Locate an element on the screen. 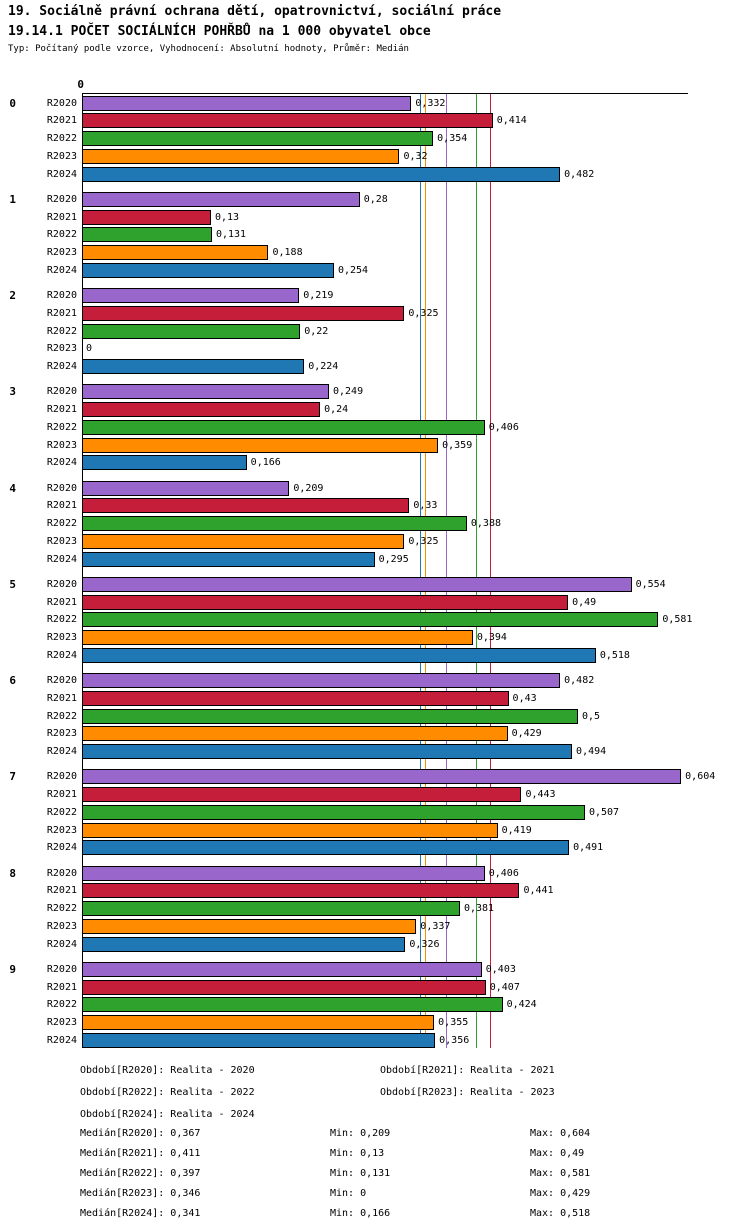 The width and height of the screenshot is (750, 1232). y-axis-line is located at coordinates (82, 570).